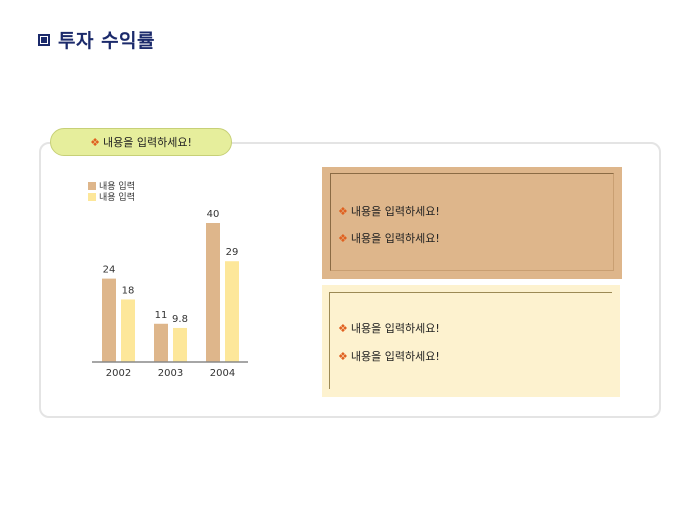  Describe the element at coordinates (117, 197) in the screenshot. I see `legend-label-2: 내용 입력` at that location.